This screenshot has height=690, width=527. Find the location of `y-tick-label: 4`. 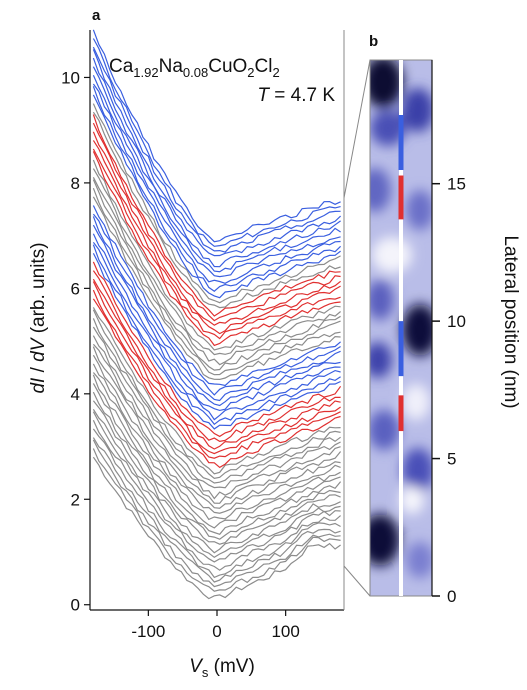

y-tick-label: 4 is located at coordinates (75, 394).